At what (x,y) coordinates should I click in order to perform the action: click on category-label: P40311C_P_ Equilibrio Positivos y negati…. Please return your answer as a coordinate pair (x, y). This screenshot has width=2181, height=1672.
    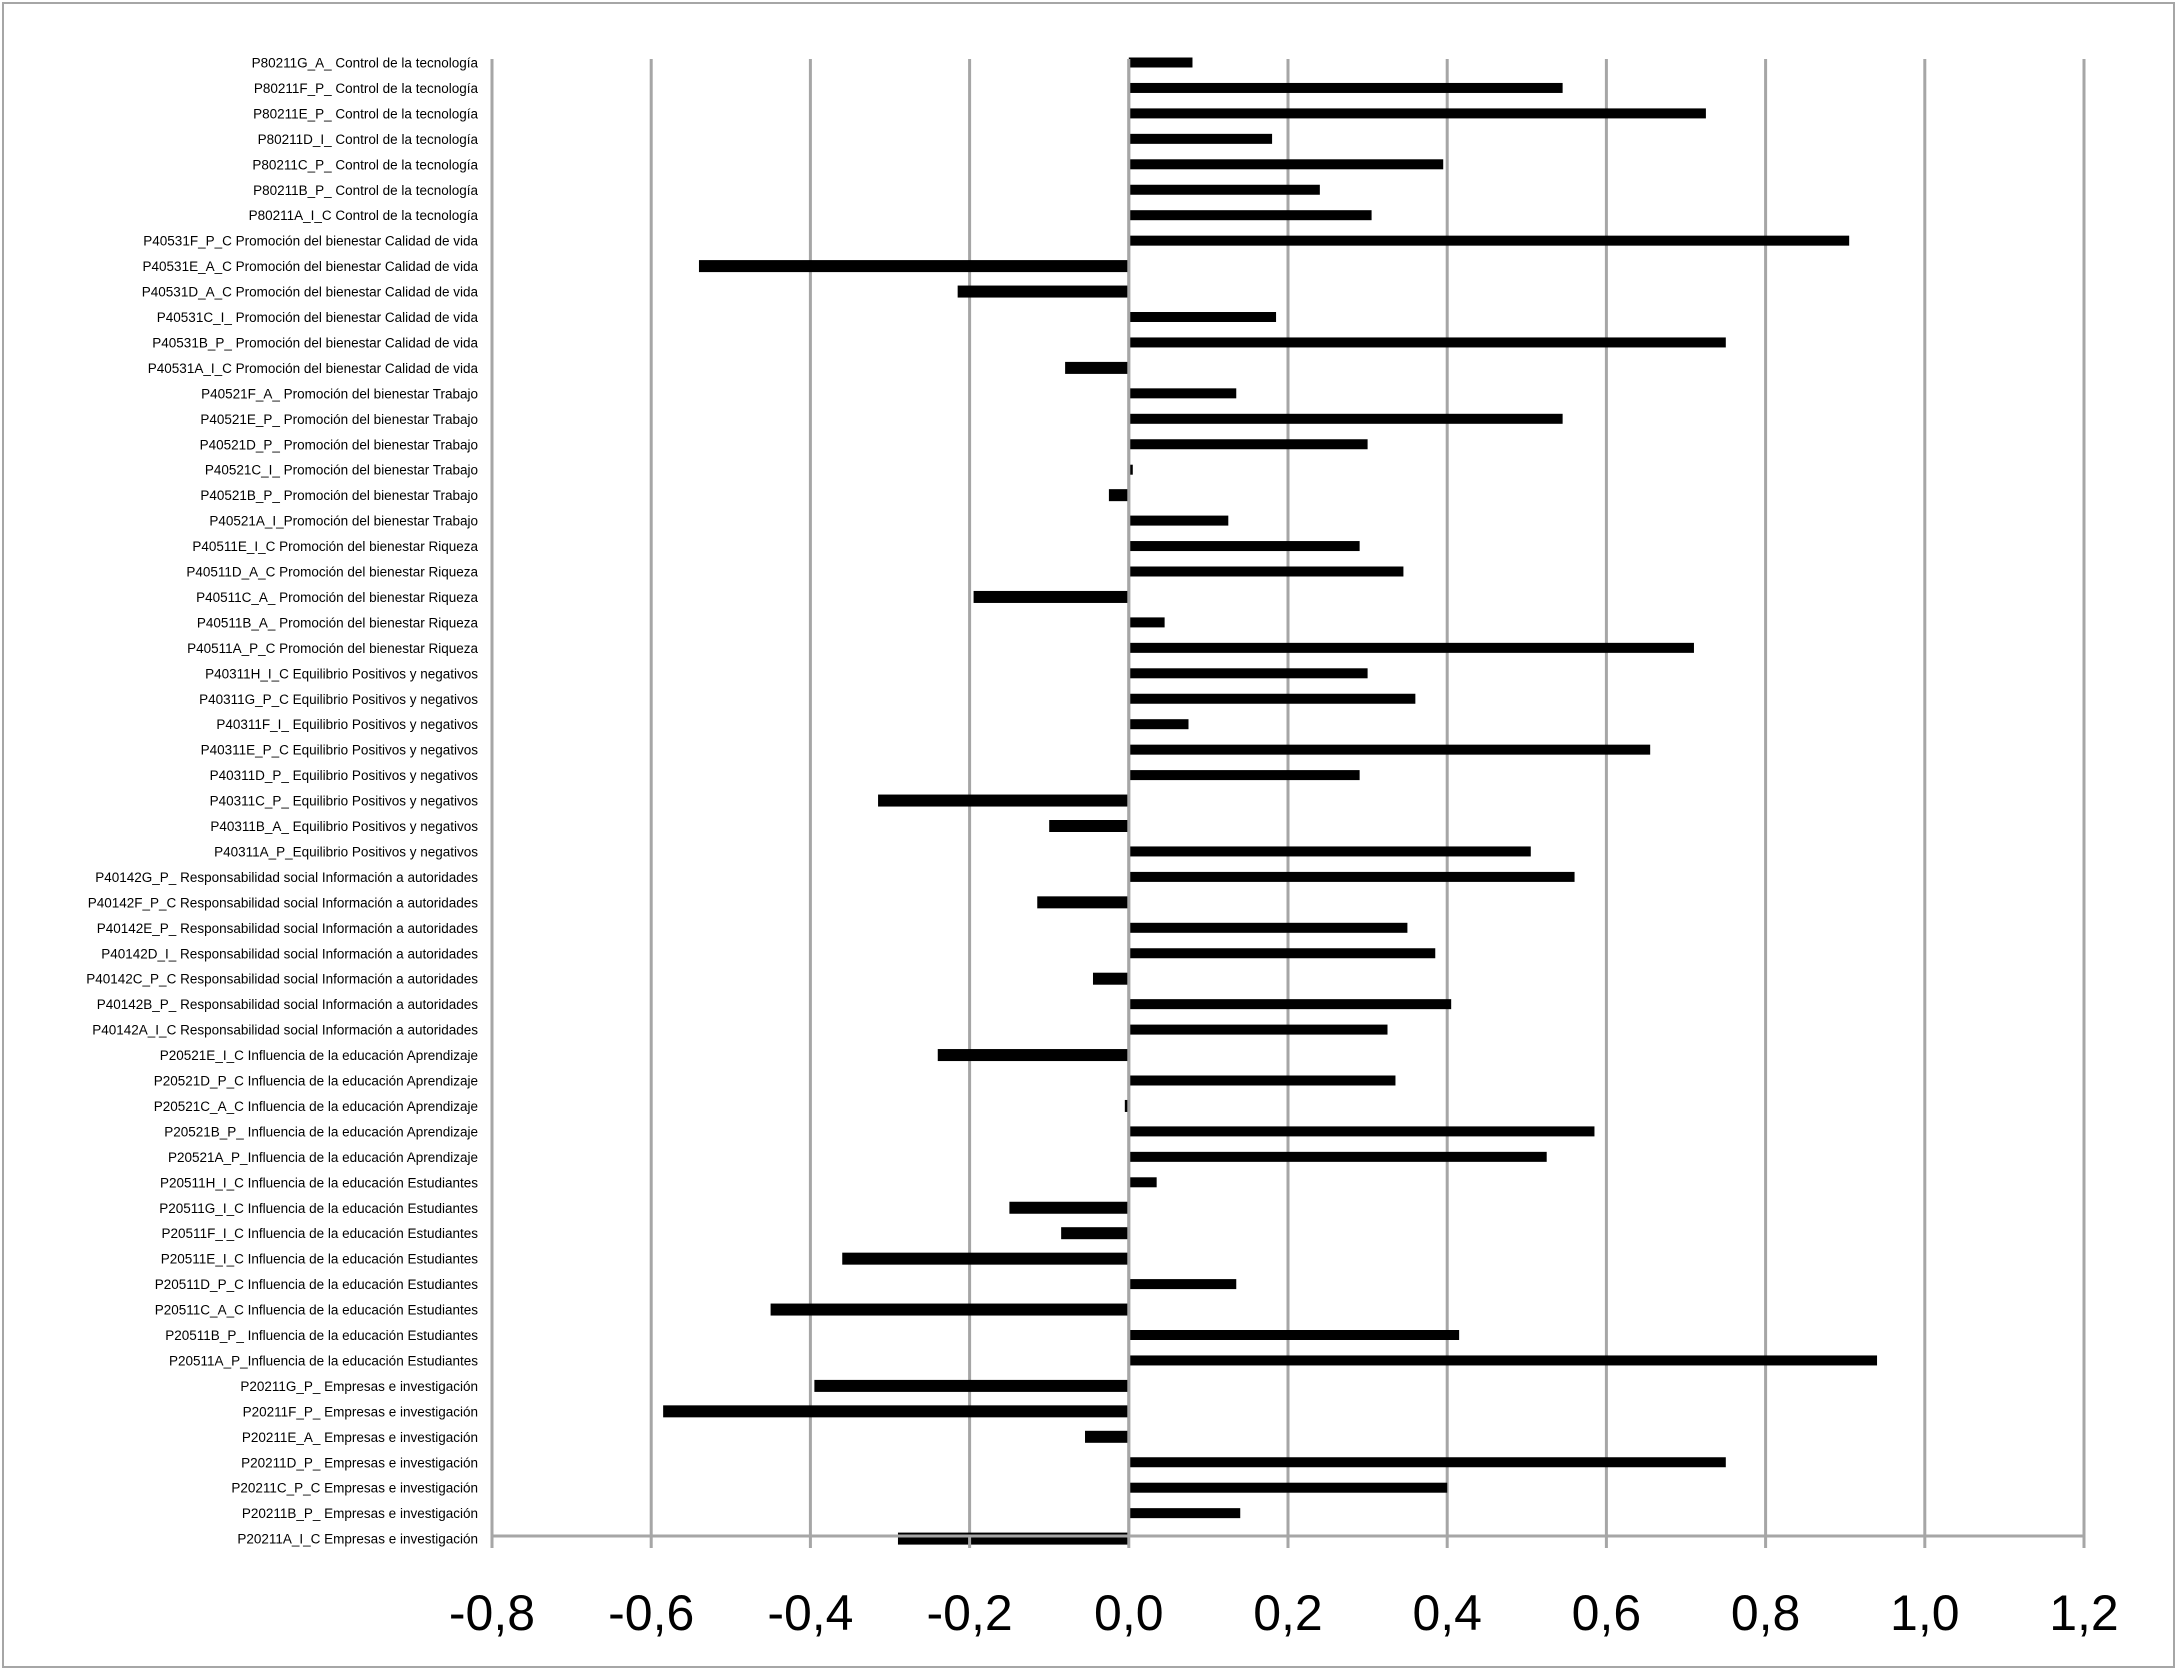
    Looking at the image, I should click on (344, 801).